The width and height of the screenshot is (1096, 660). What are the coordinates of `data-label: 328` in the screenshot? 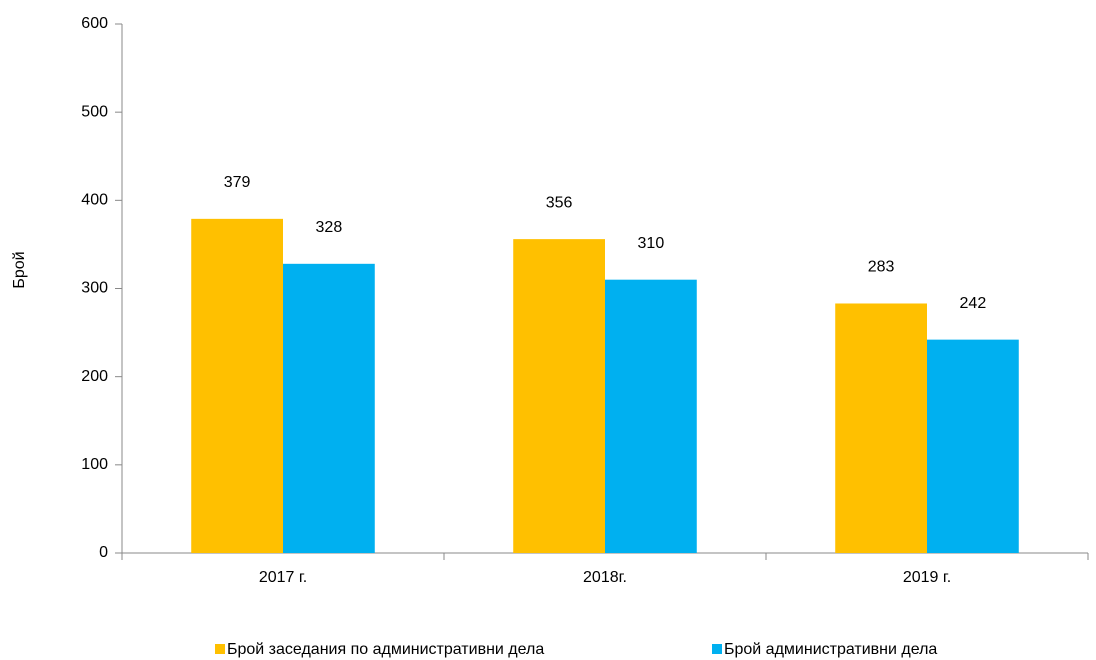 It's located at (329, 227).